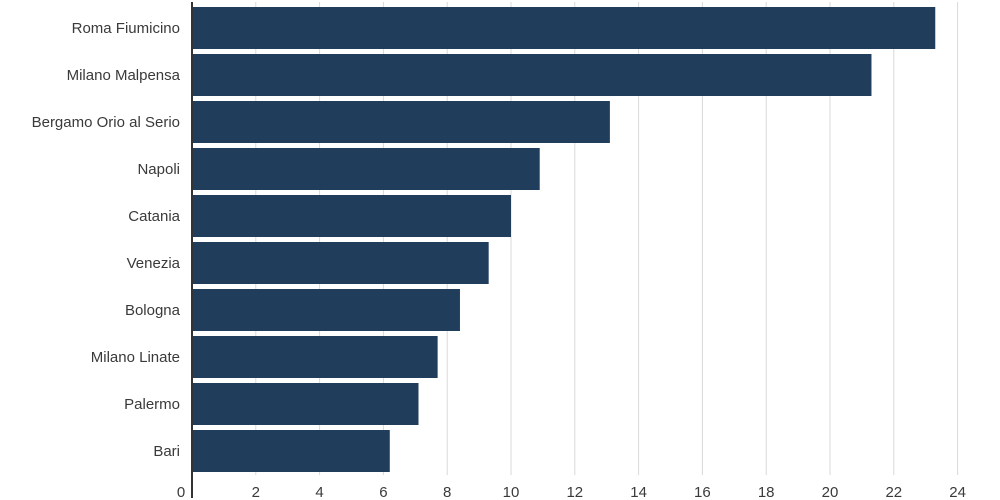  What do you see at coordinates (154, 263) in the screenshot?
I see `category-label: Venezia` at bounding box center [154, 263].